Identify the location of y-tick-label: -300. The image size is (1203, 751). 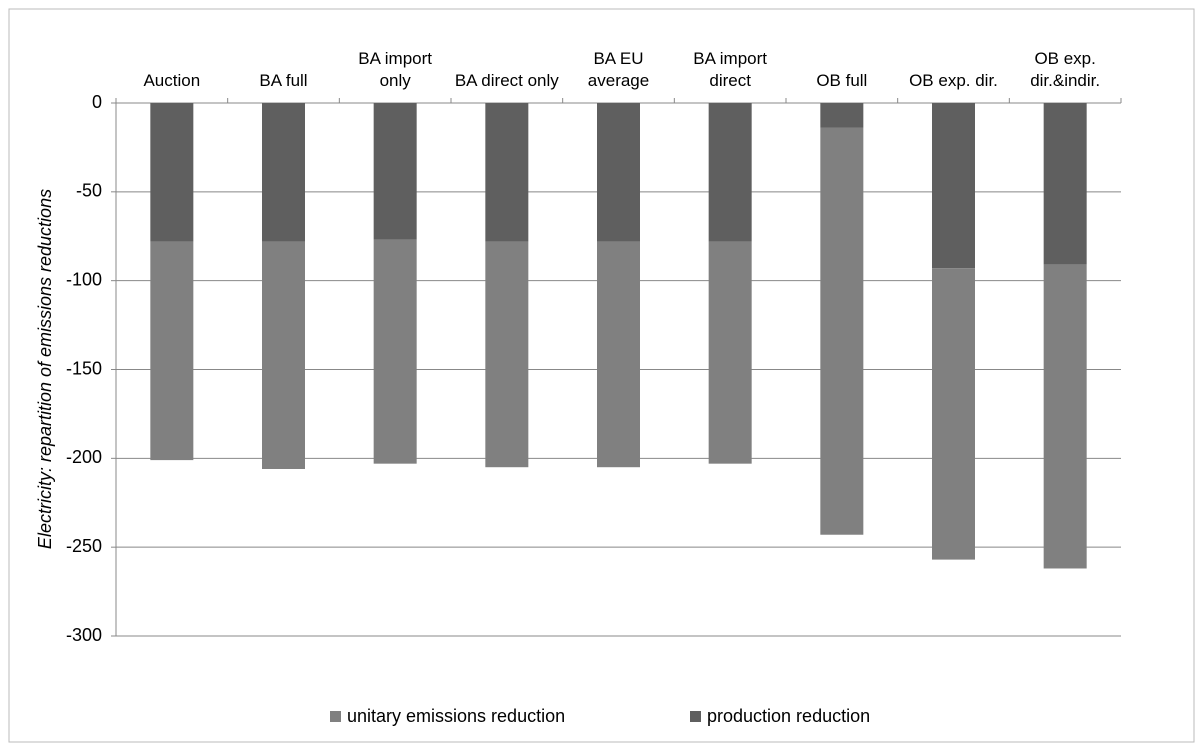
(84, 635).